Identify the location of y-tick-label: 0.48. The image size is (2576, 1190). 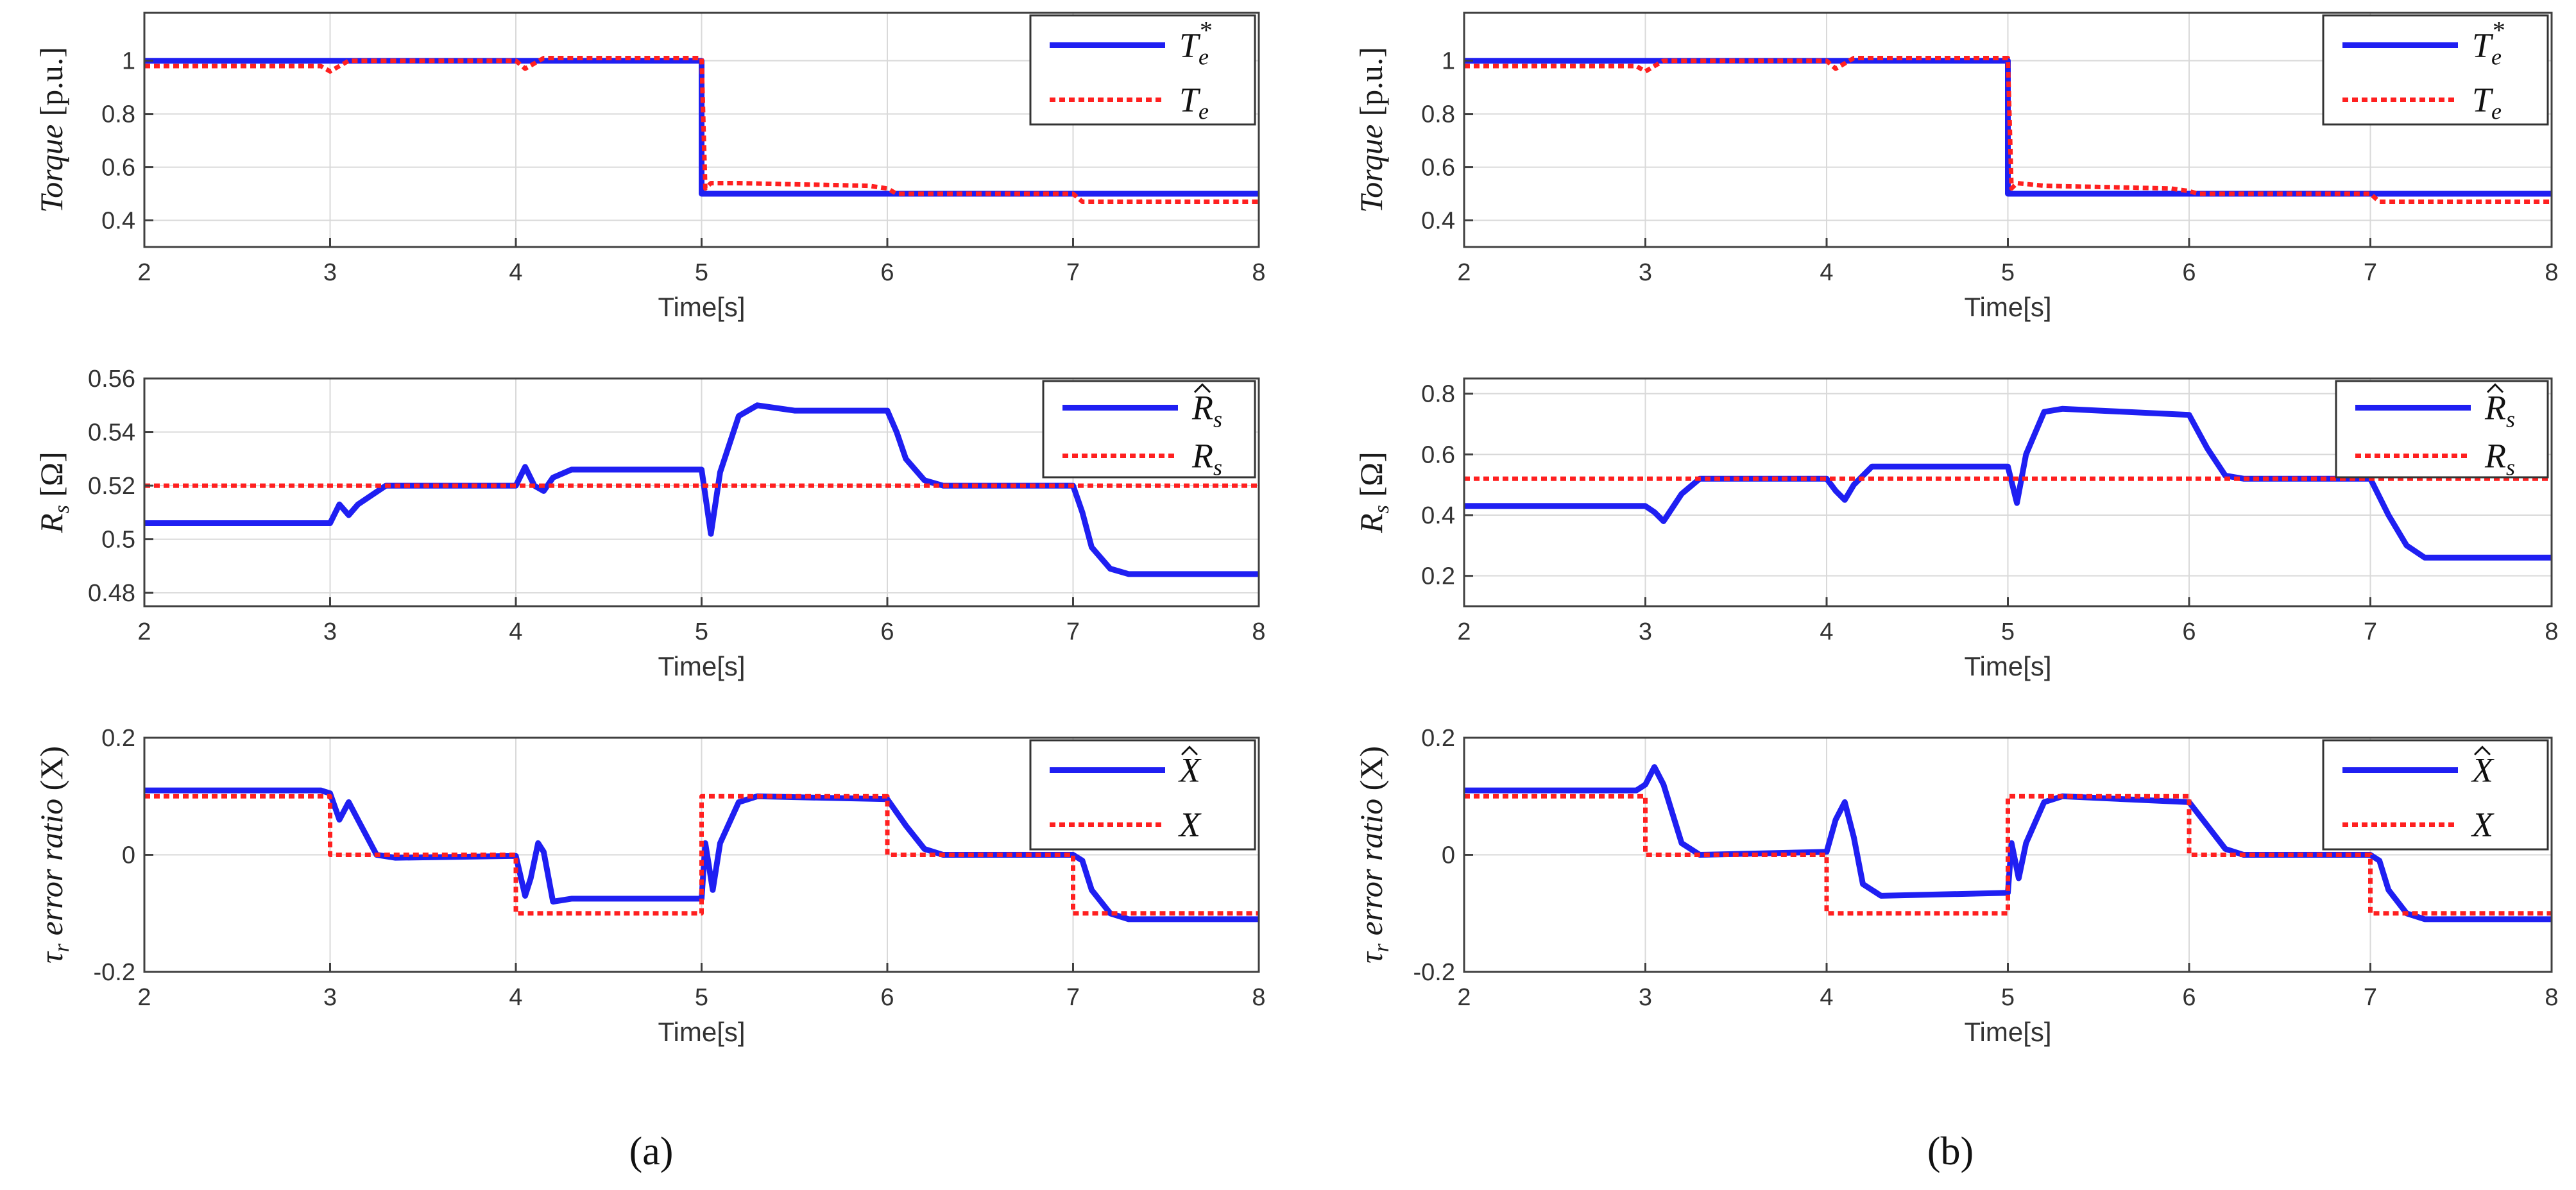
(111, 593).